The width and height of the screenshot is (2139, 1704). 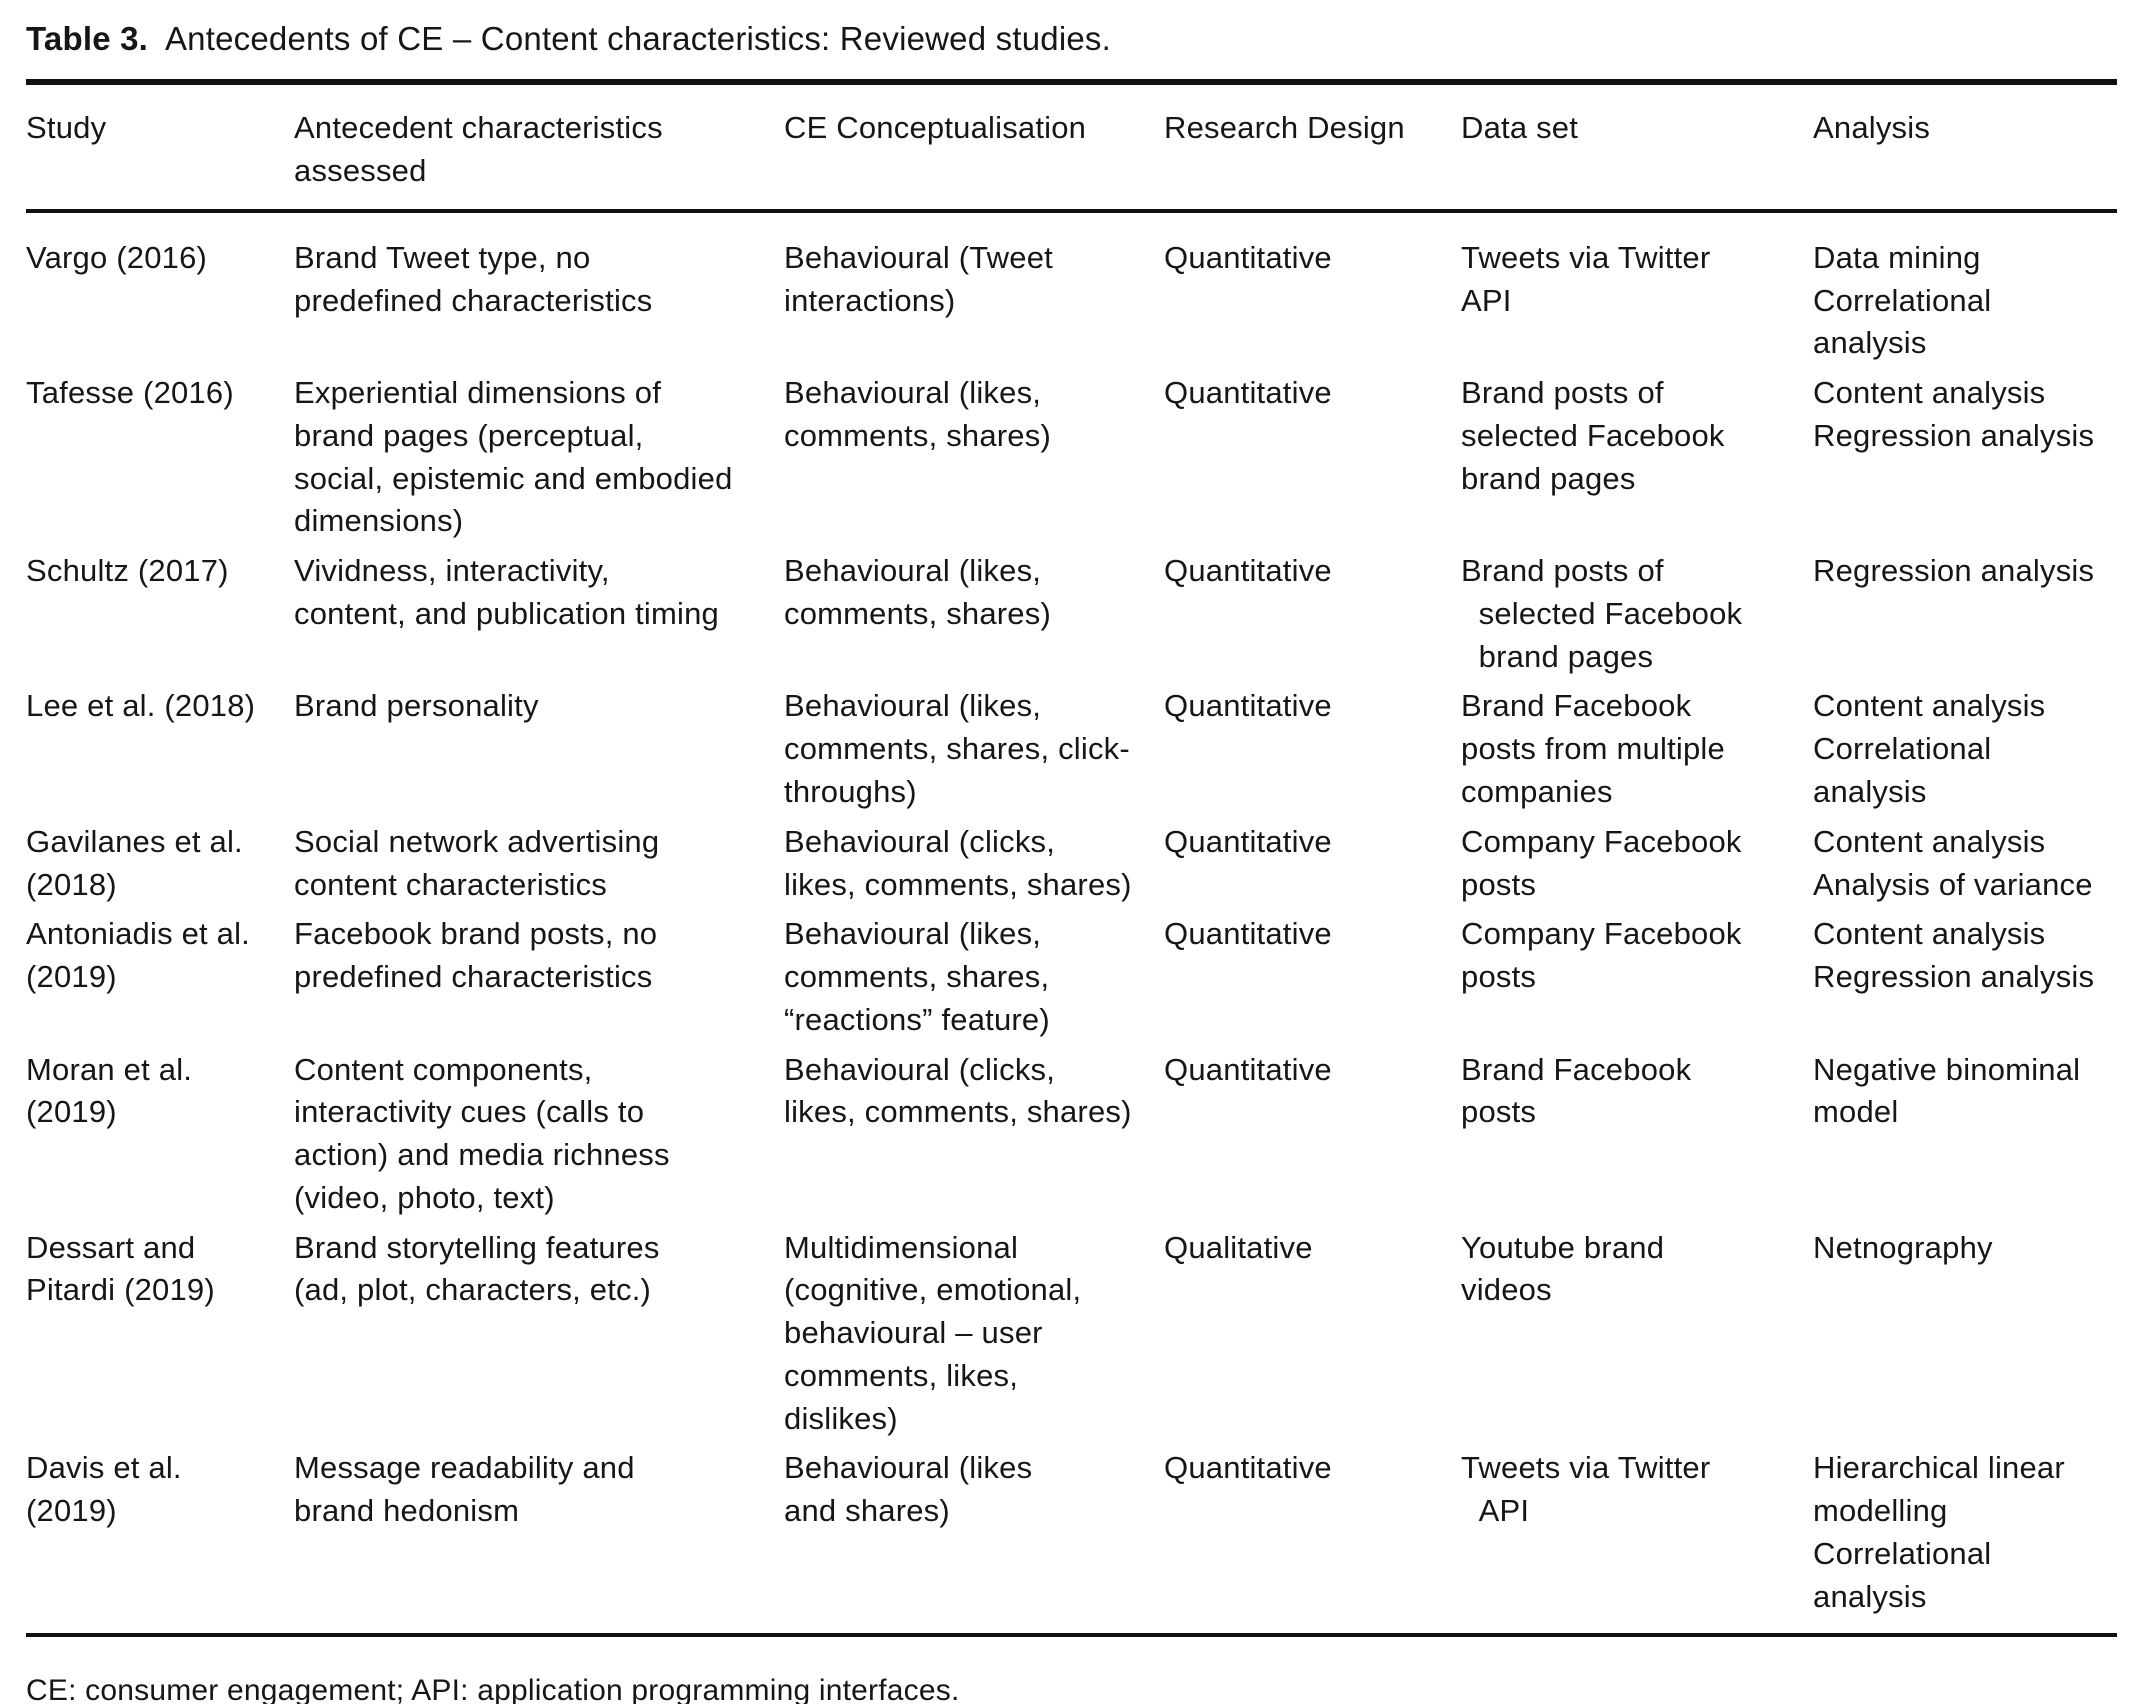 What do you see at coordinates (935, 128) in the screenshot?
I see `col-header-ce-conceptualisation: CE Conceptualisation` at bounding box center [935, 128].